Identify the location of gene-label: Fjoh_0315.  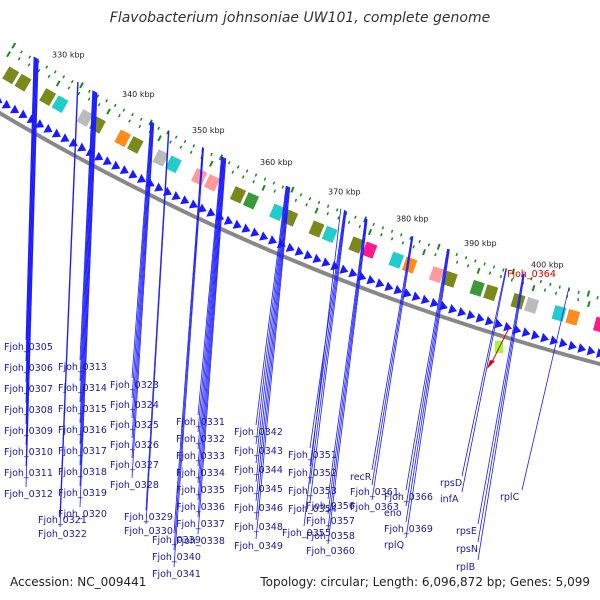
(82, 409).